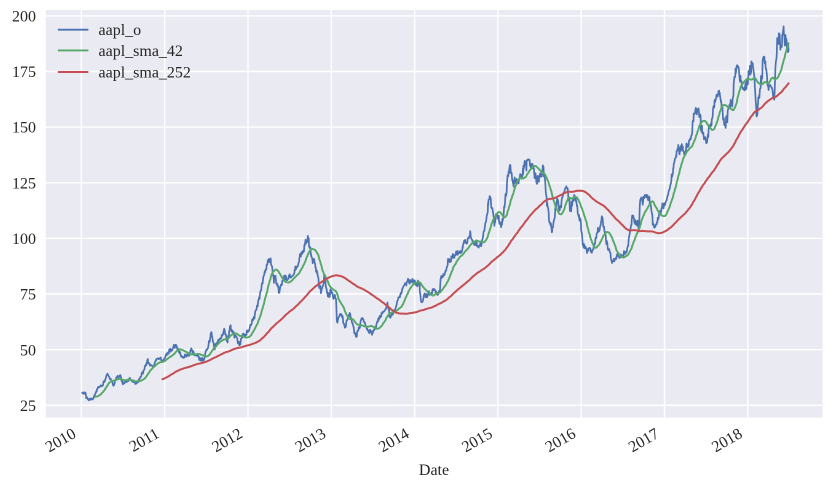 The image size is (831, 492). Describe the element at coordinates (24, 239) in the screenshot. I see `svg-text: 100` at that location.